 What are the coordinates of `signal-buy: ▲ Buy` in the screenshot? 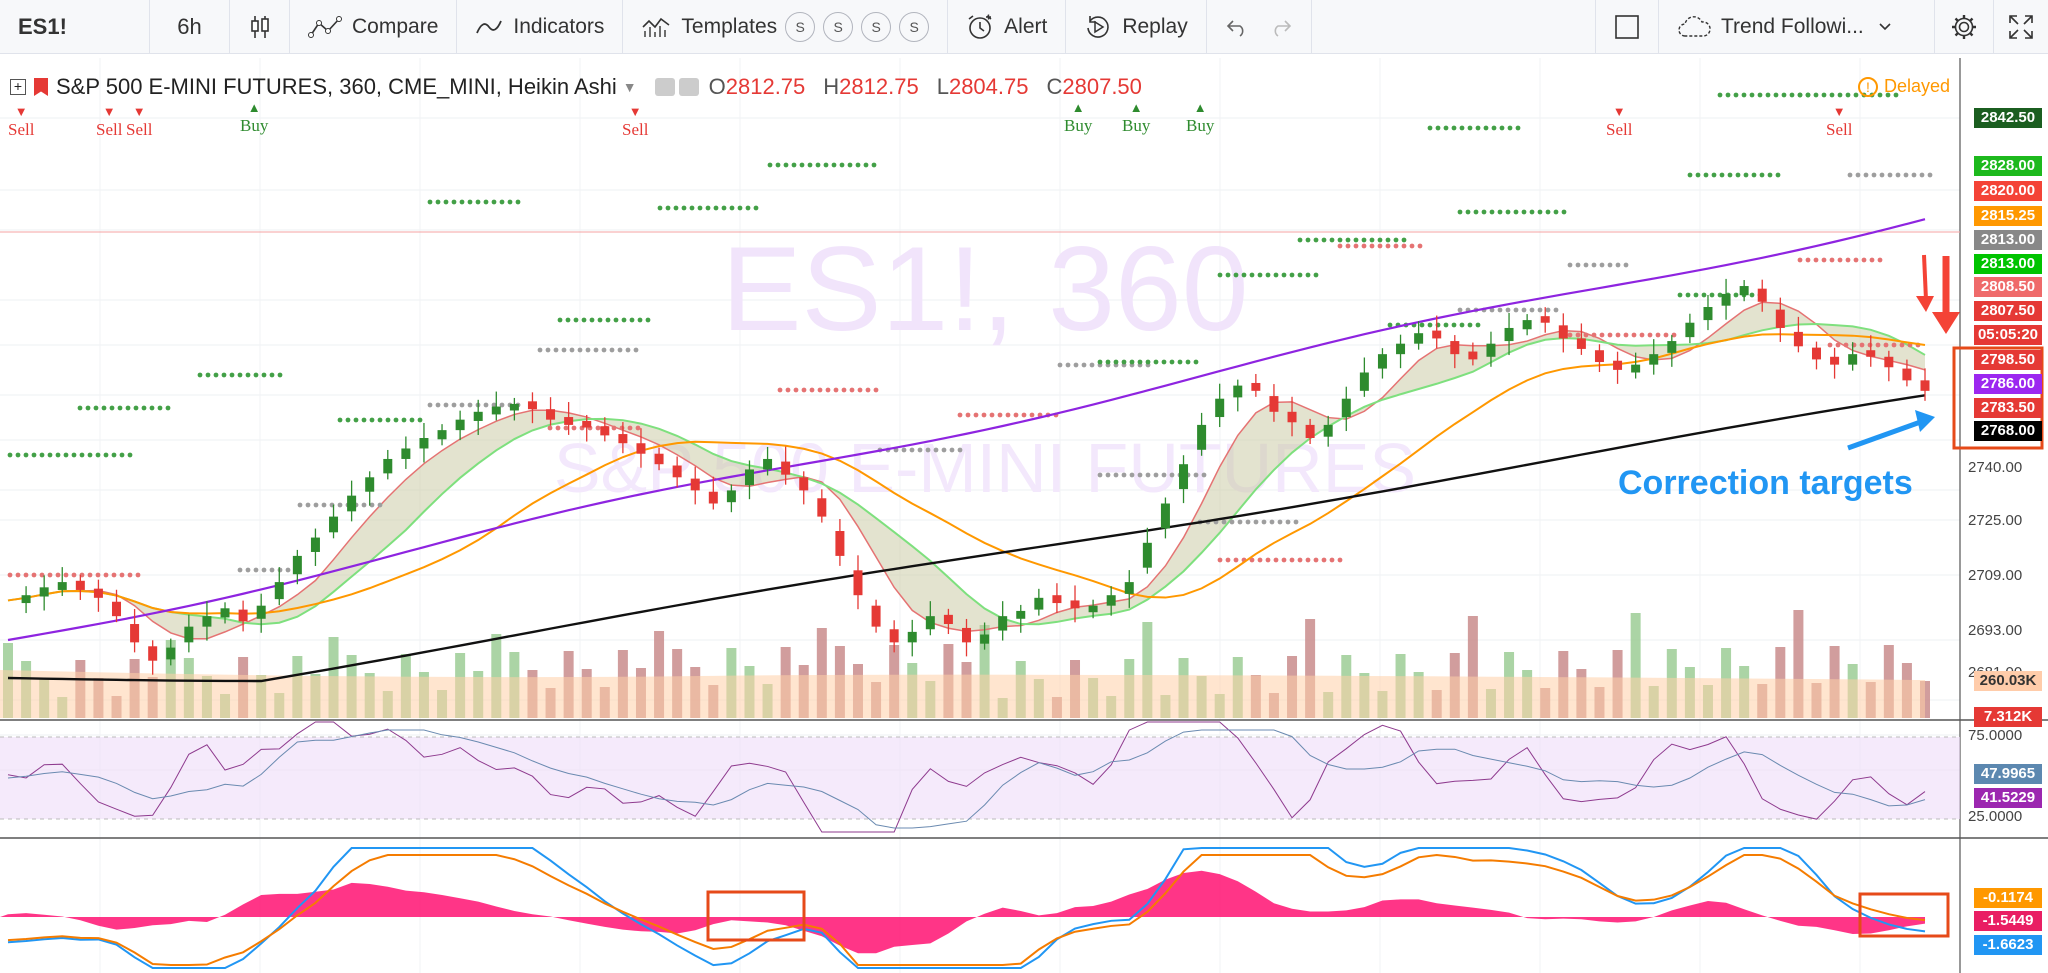 It's located at (1200, 118).